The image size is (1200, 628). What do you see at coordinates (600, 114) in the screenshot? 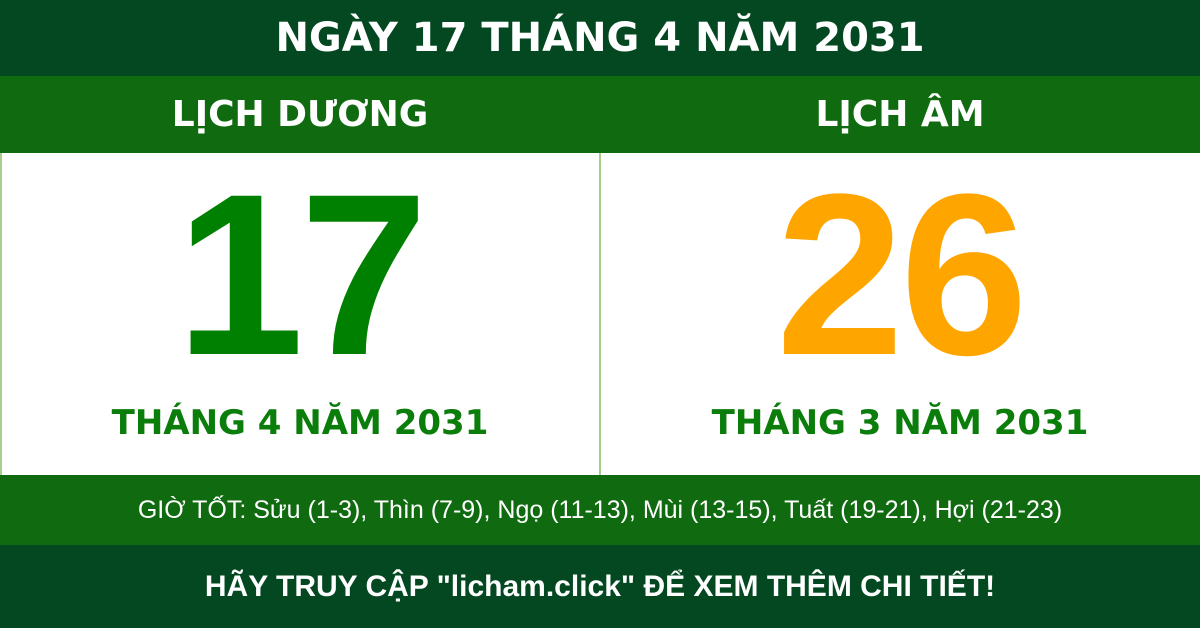
I see `calendar-headers: LỊCH DƯƠNG LỊCH ÂM` at bounding box center [600, 114].